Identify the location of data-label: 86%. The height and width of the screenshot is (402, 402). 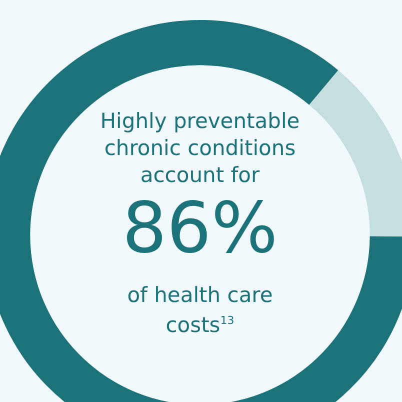
(200, 228).